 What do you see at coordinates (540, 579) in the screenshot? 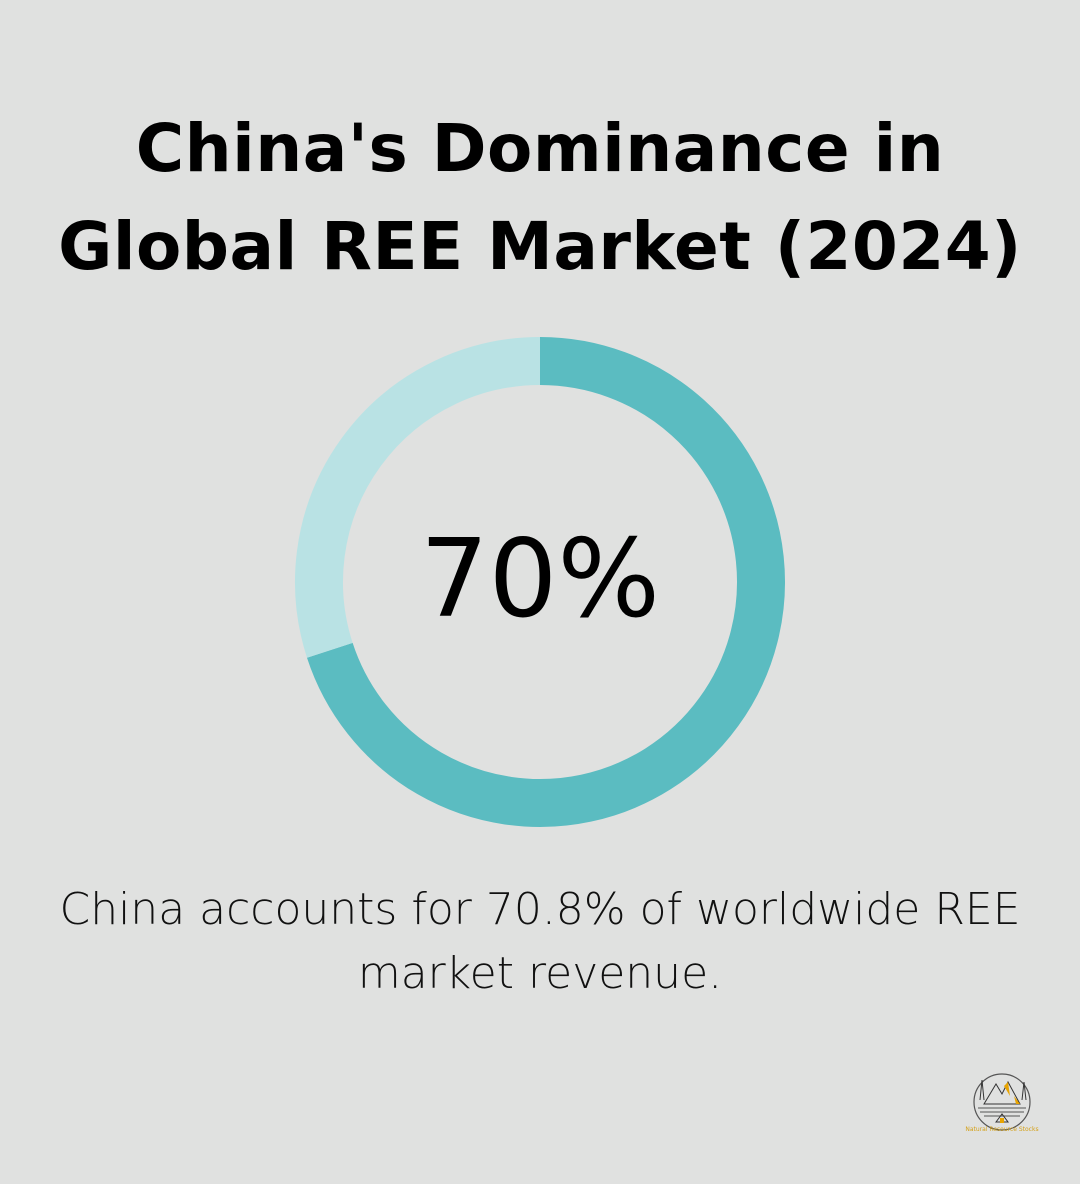
I see `center-label: 70%` at bounding box center [540, 579].